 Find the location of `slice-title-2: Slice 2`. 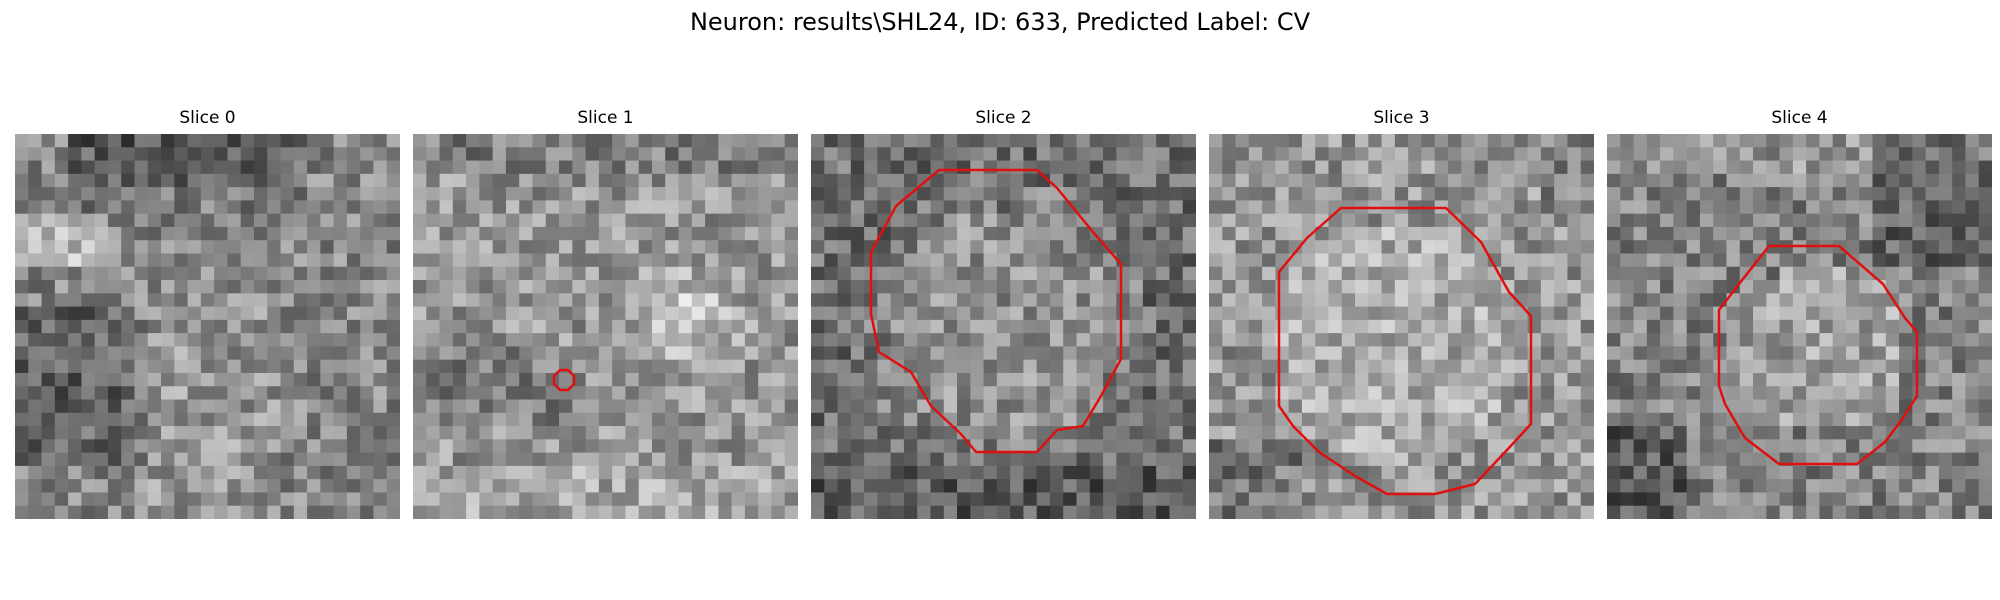

slice-title-2: Slice 2 is located at coordinates (1003, 118).